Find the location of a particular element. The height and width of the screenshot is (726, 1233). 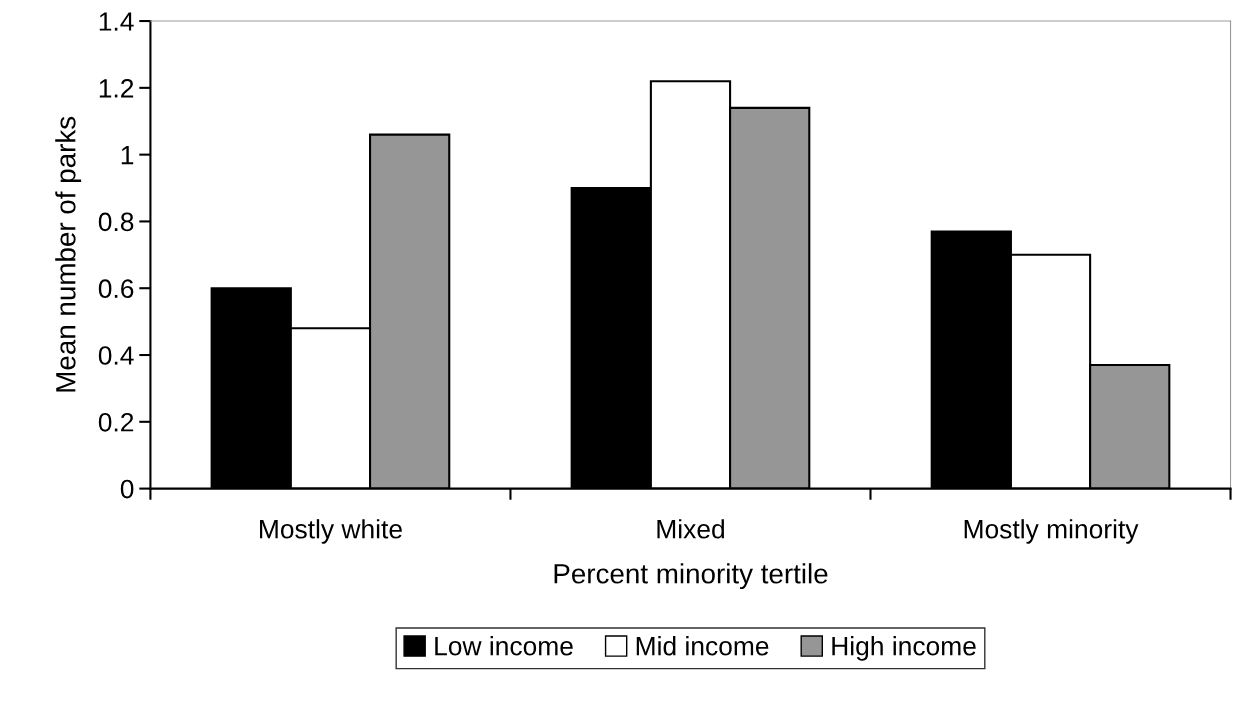

y-tick-label: 0.2 is located at coordinates (116, 422).